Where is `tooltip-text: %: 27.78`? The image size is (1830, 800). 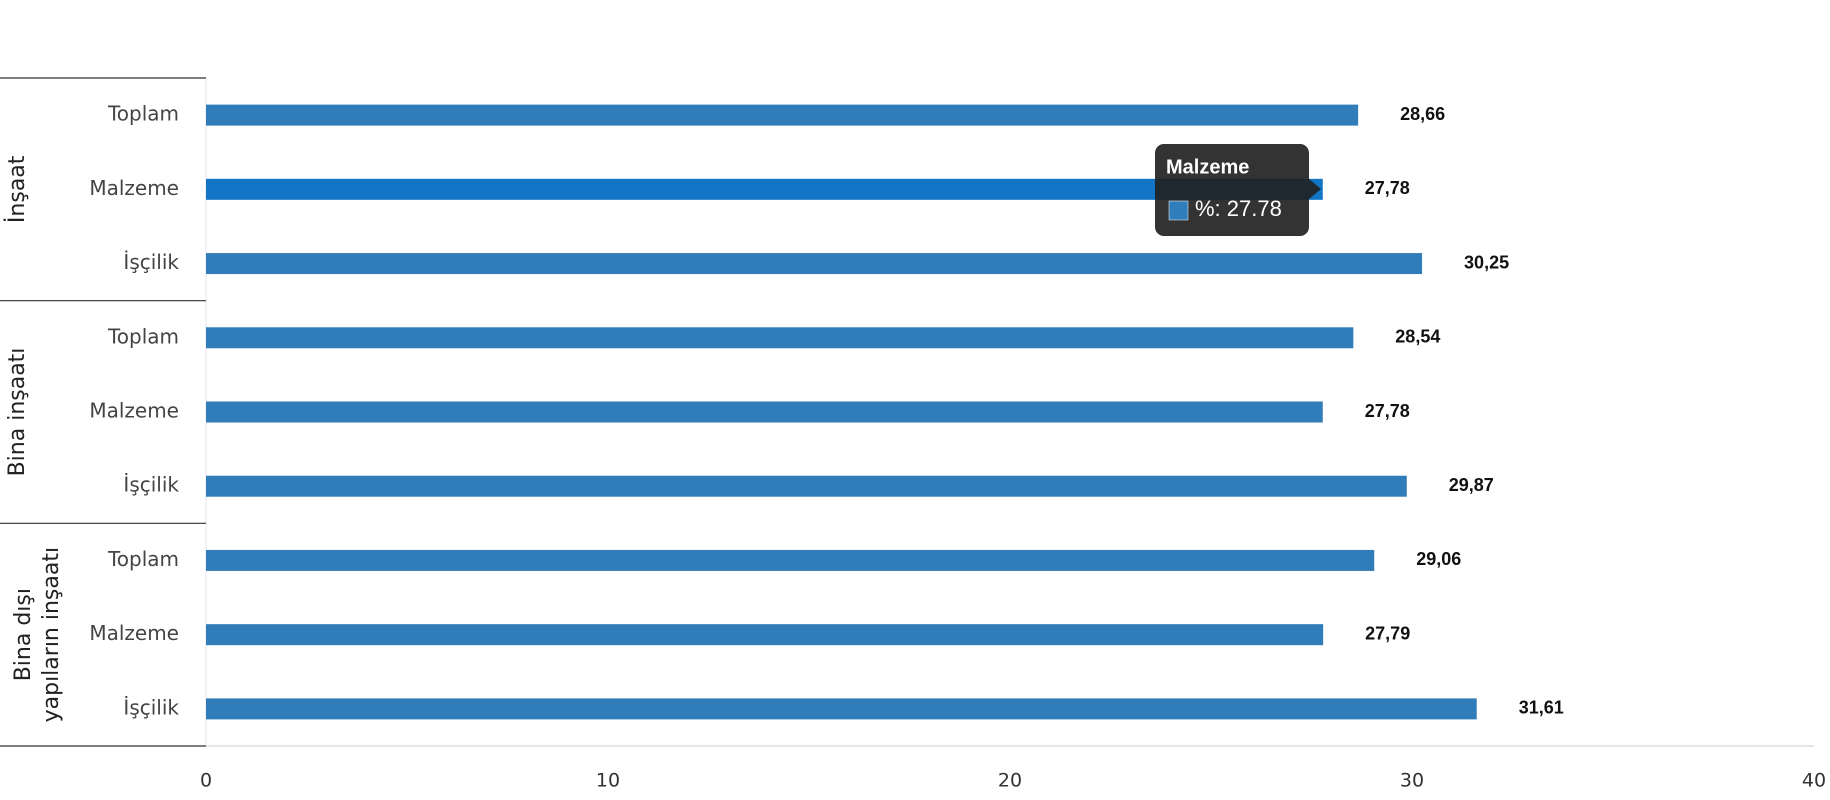
tooltip-text: %: 27.78 is located at coordinates (1238, 208).